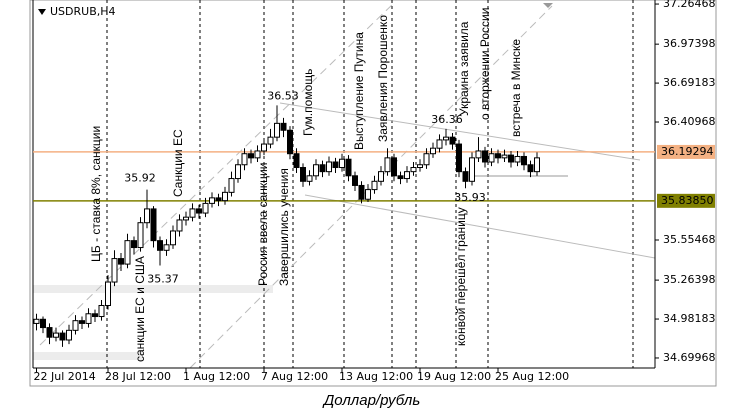 The height and width of the screenshot is (419, 752). What do you see at coordinates (308, 102) in the screenshot?
I see `event-annotation: Гум.помощь` at bounding box center [308, 102].